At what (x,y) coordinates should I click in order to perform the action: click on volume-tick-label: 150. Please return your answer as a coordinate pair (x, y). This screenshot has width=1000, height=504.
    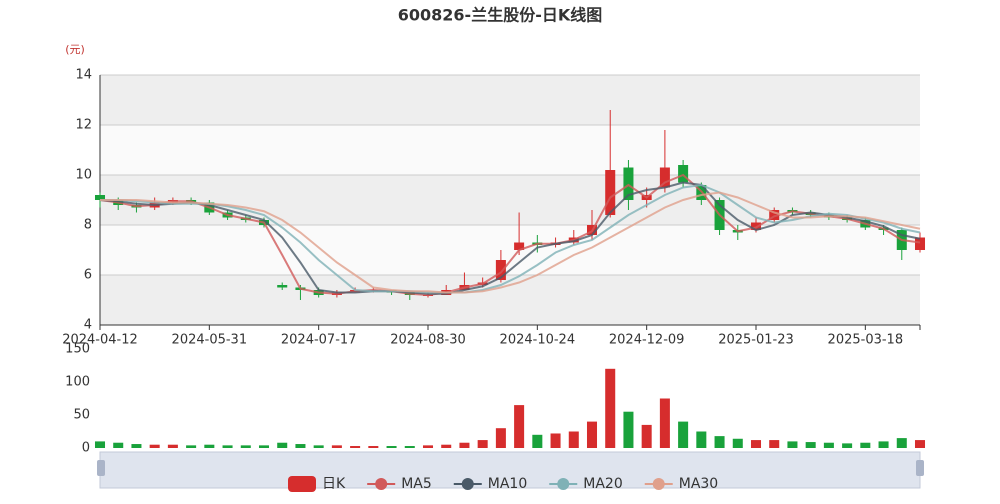
    Looking at the image, I should click on (77, 349).